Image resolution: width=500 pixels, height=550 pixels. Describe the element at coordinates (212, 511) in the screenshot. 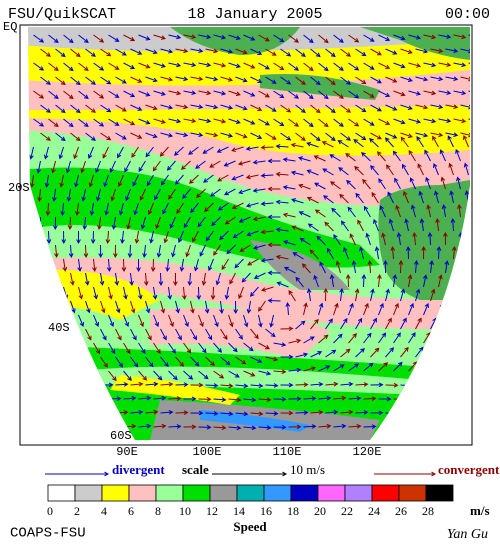

I see `colorbar-tick-label: 12` at that location.